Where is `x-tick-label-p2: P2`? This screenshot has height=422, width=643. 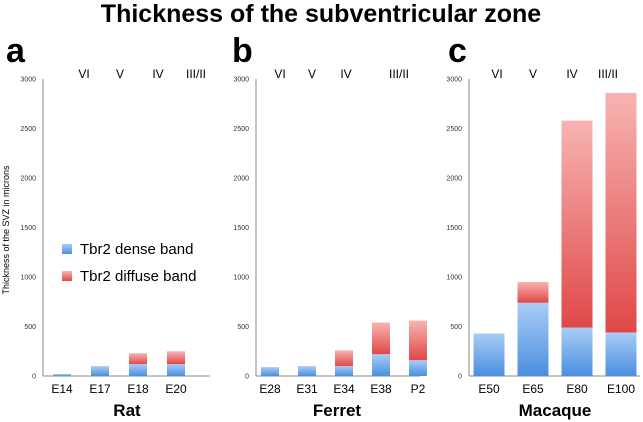 x-tick-label-p2: P2 is located at coordinates (418, 389).